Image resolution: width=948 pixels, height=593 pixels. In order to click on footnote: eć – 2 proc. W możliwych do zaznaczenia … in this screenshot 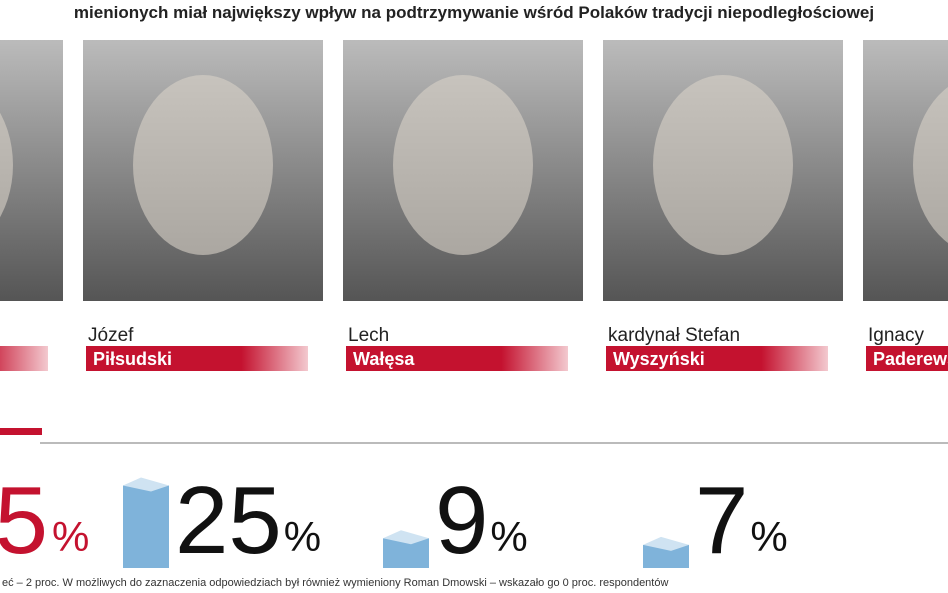, I will do `click(335, 583)`.